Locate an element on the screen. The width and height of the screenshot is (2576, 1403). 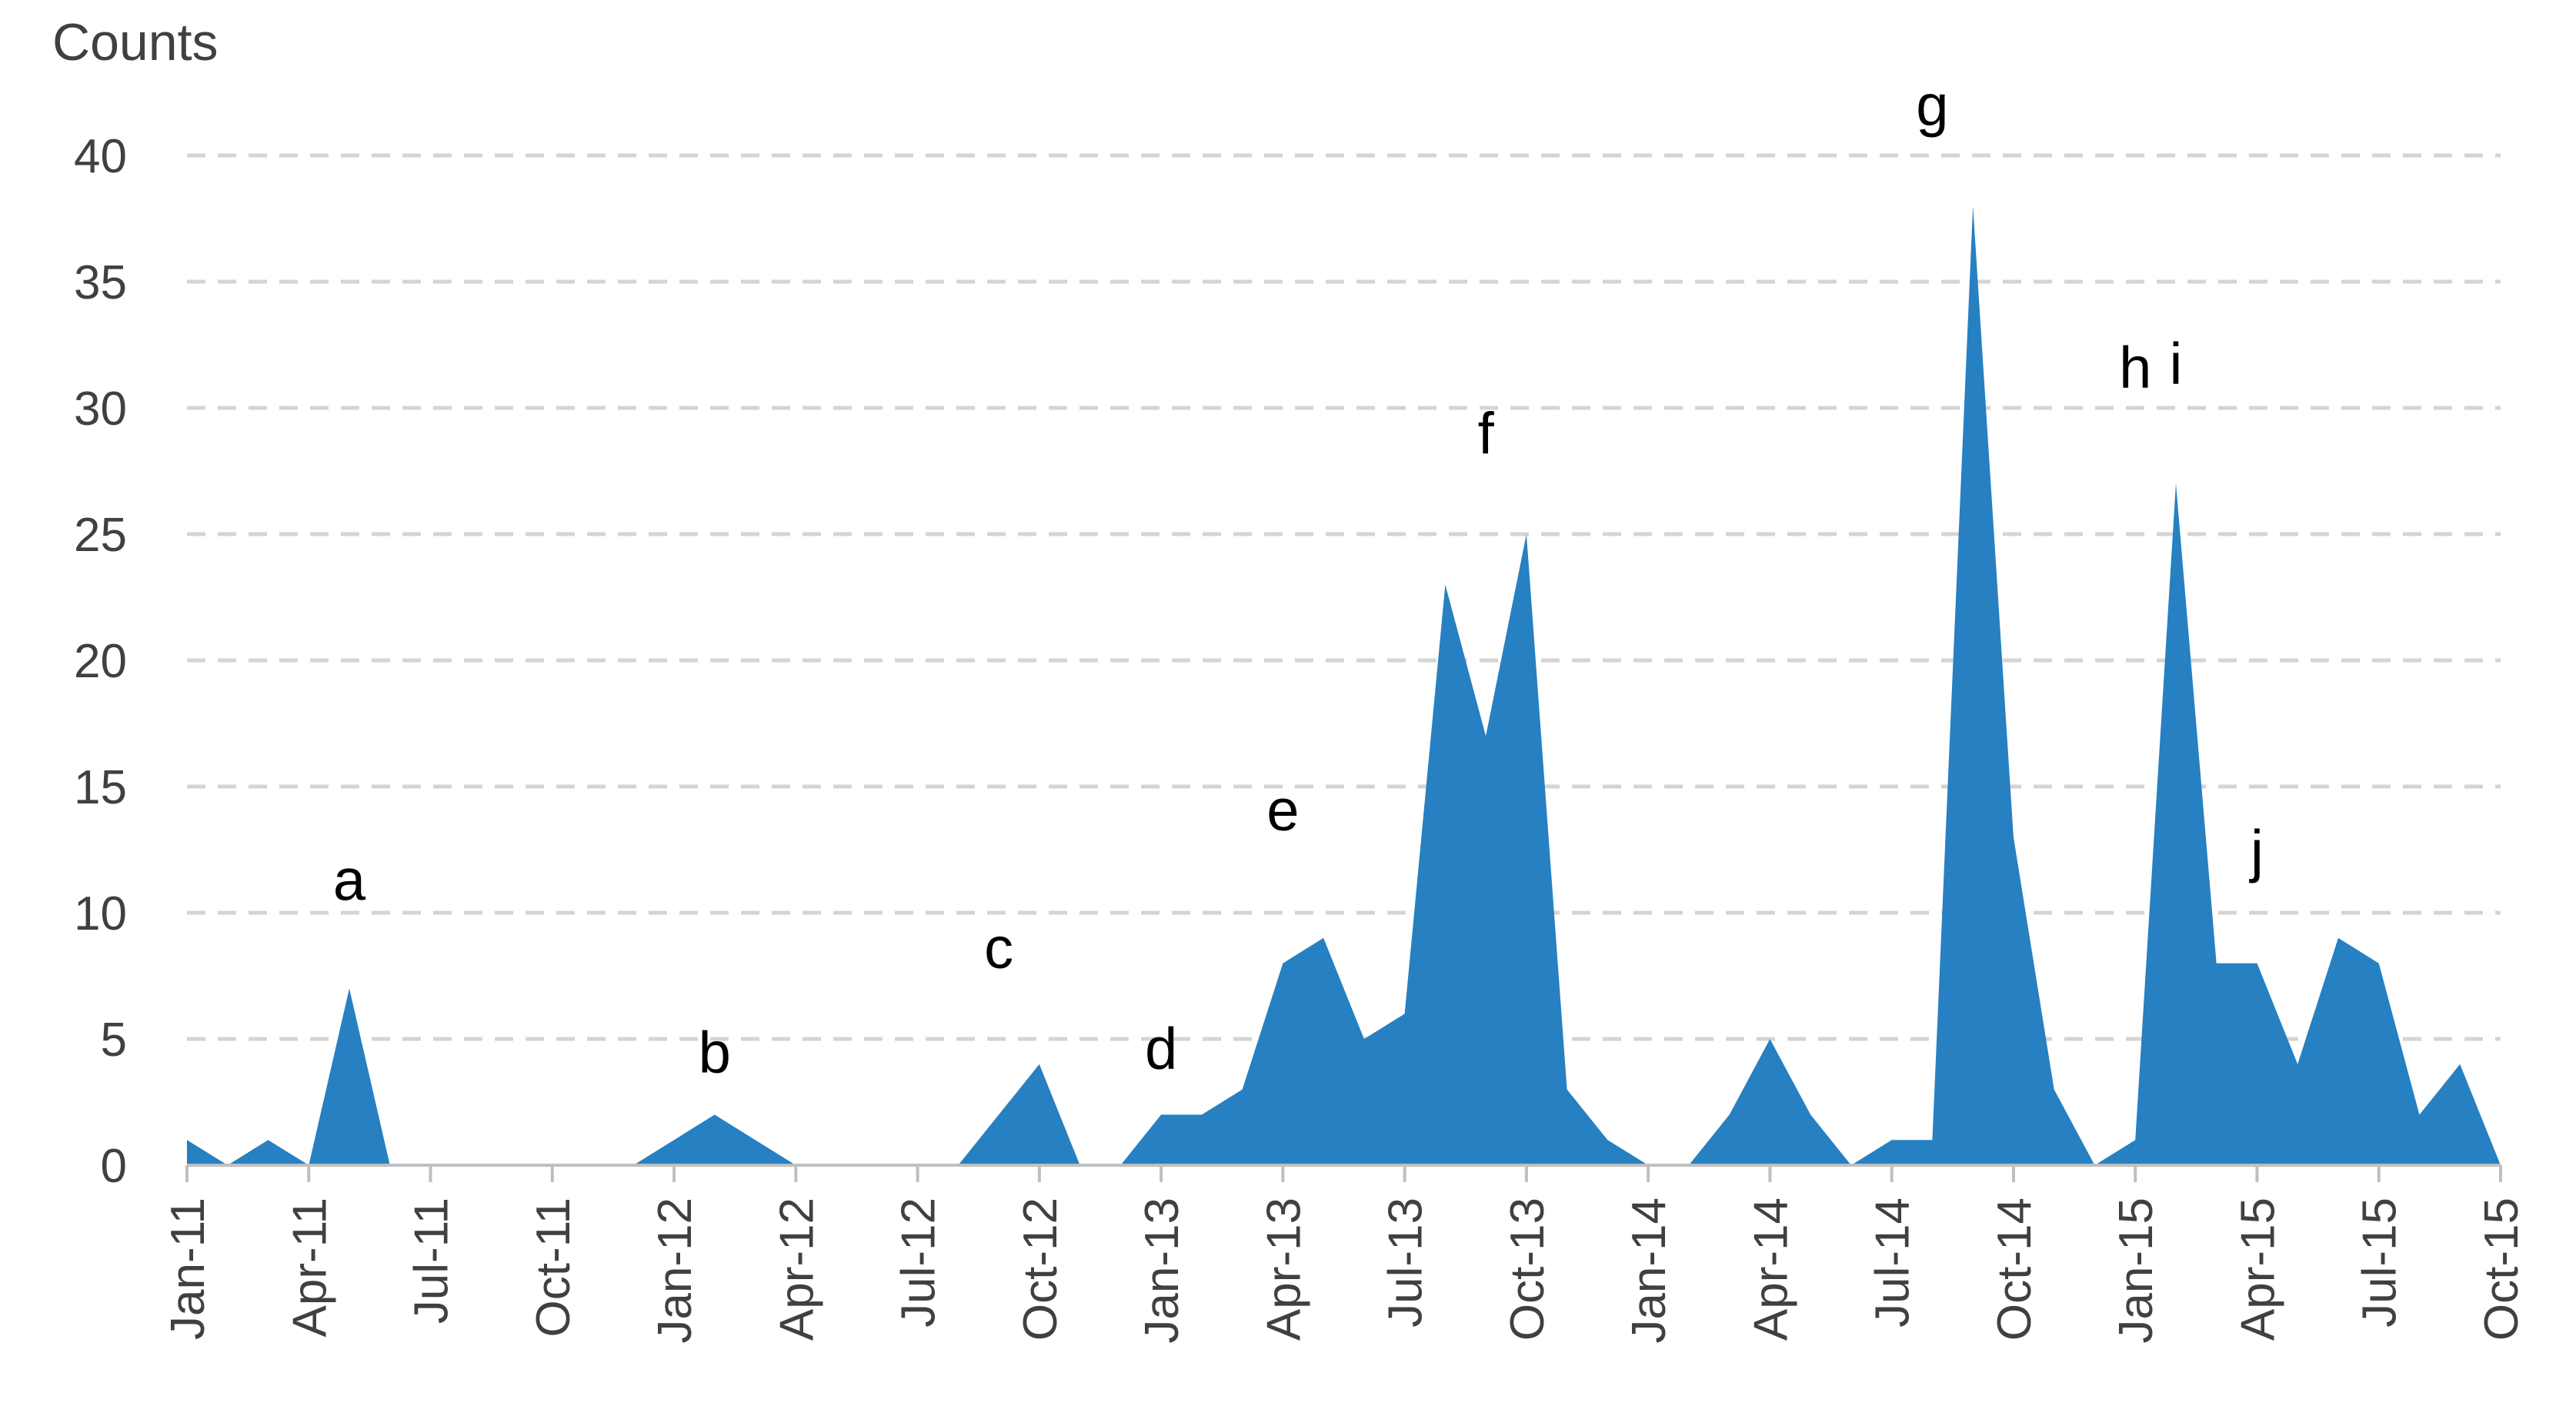
x-tick-label: Apr-13 is located at coordinates (1283, 1269).